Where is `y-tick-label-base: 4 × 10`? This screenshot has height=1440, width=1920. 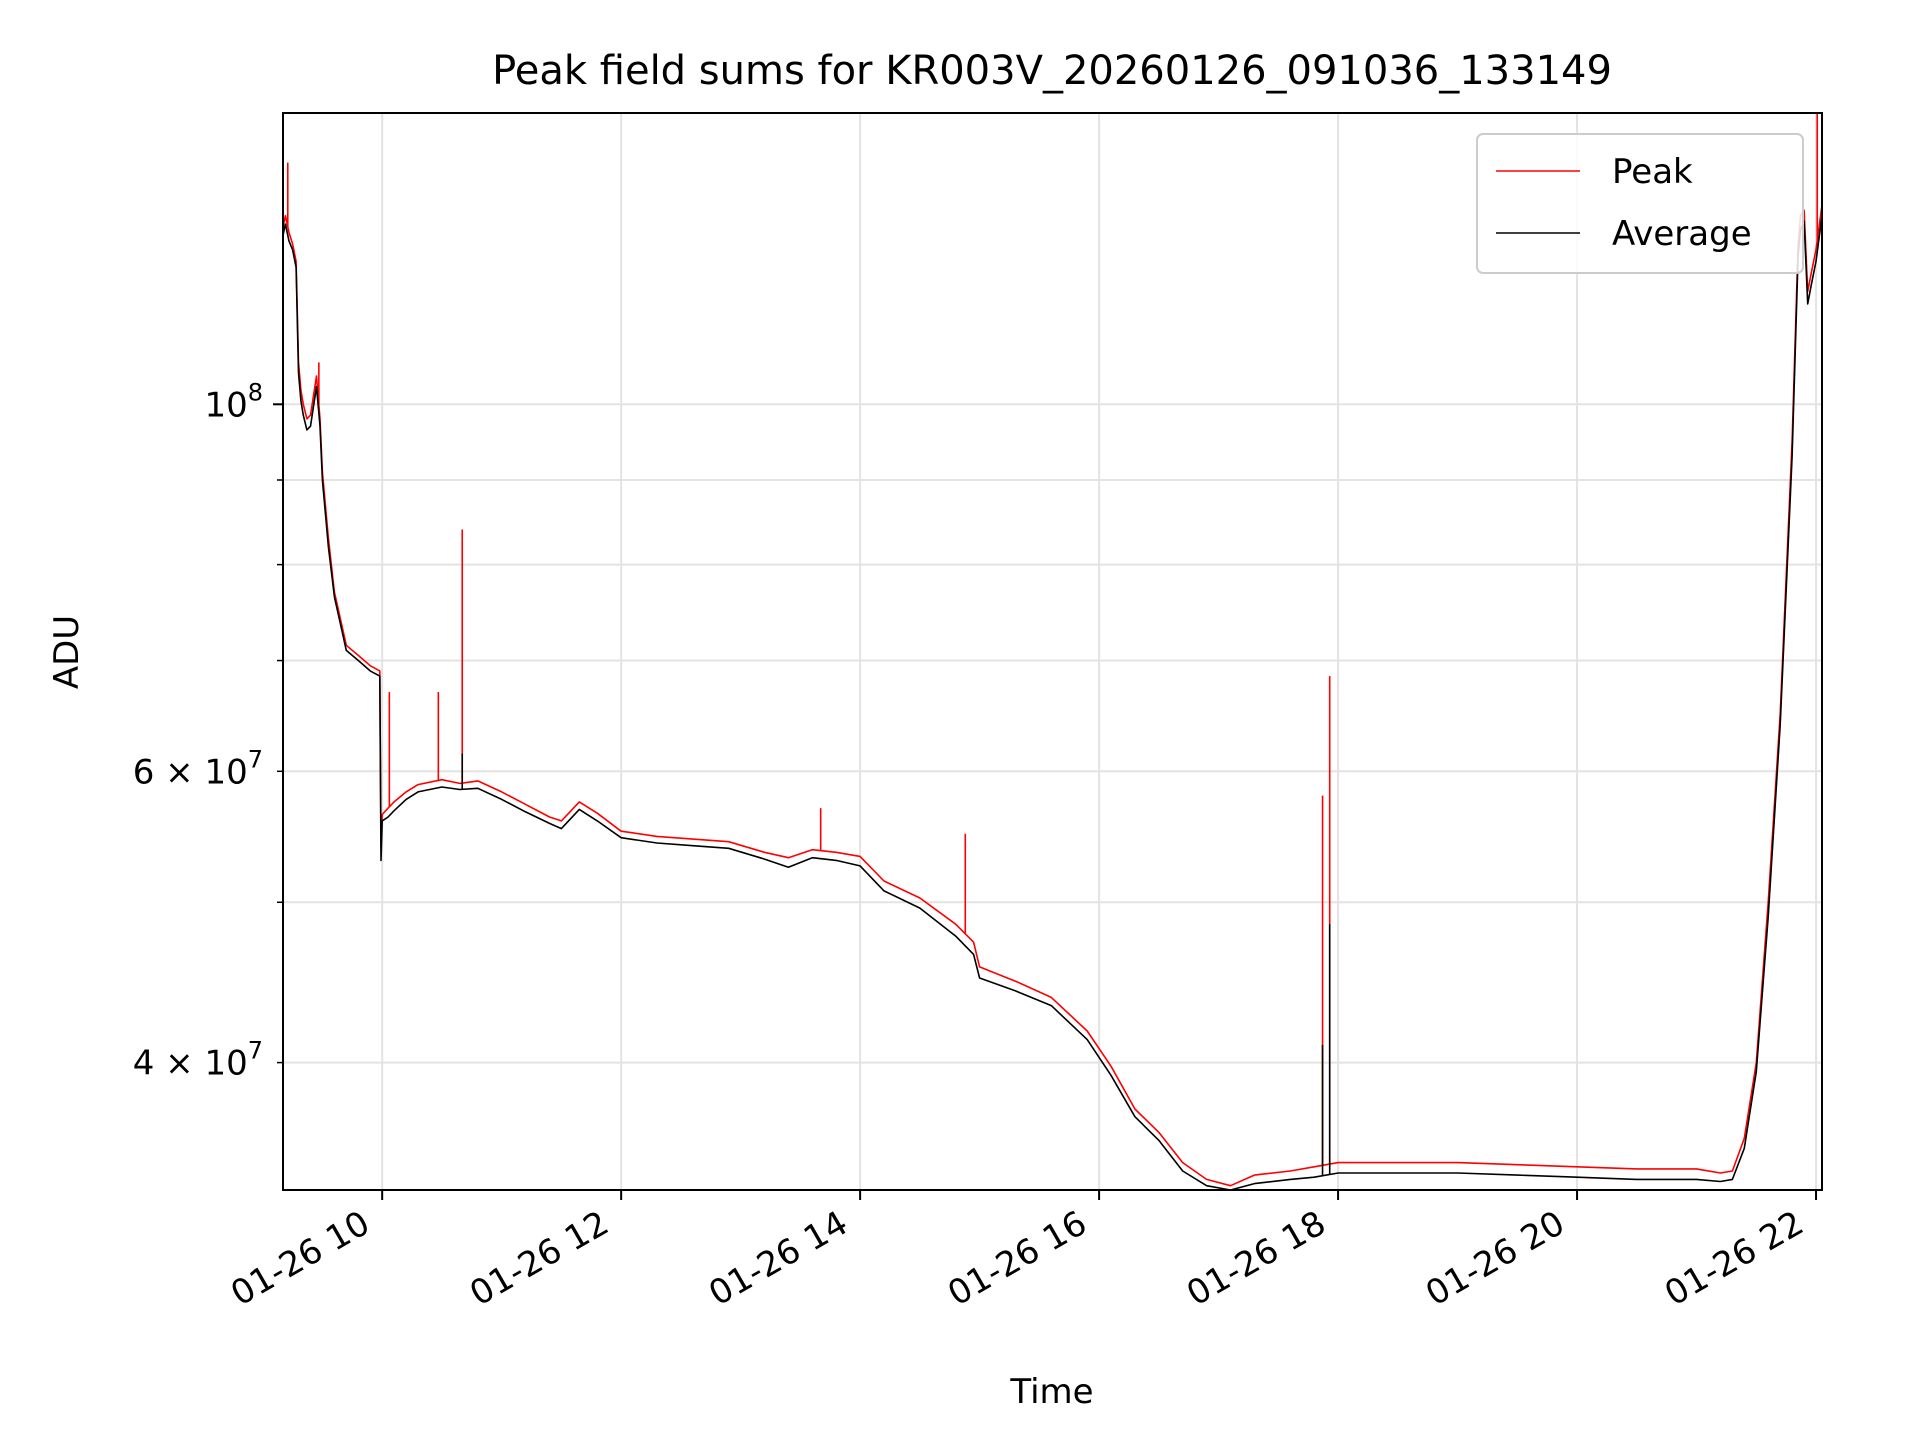 y-tick-label-base: 4 × 10 is located at coordinates (190, 1064).